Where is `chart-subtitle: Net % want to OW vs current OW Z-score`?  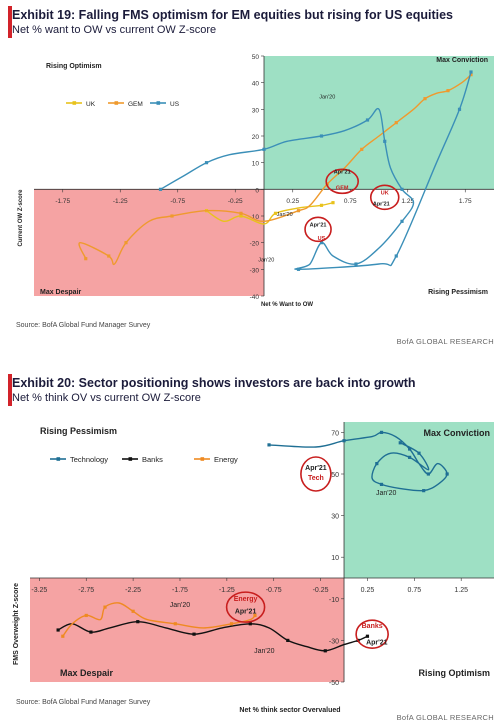
chart-subtitle: Net % want to OW vs current OW Z-score is located at coordinates (114, 30).